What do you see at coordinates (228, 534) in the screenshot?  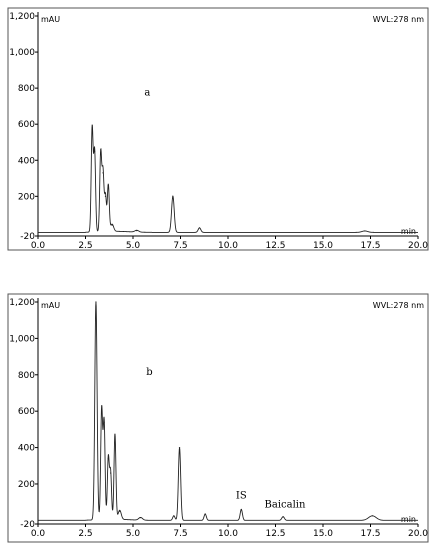 I see `x-tick-label-b-4: 10.0` at bounding box center [228, 534].